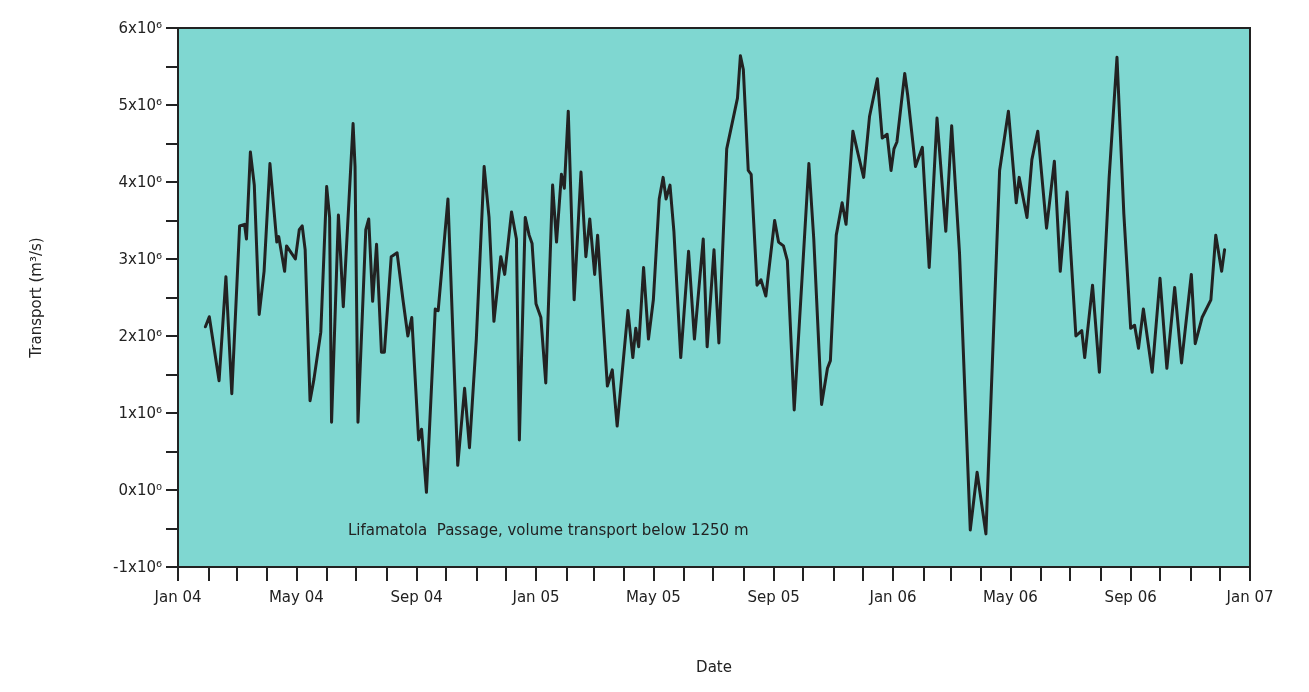 Image resolution: width=1309 pixels, height=692 pixels. Describe the element at coordinates (892, 596) in the screenshot. I see `x-tick-label: Jan 06` at that location.